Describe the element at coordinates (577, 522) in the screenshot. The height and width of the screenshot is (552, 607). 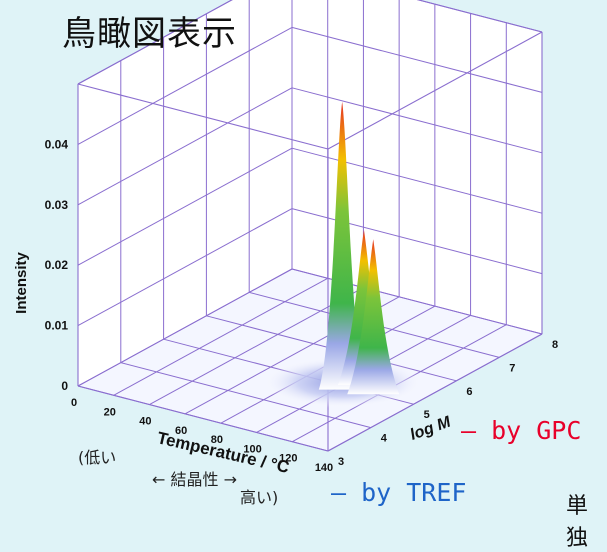
I see `cut-off-text: 単独` at that location.